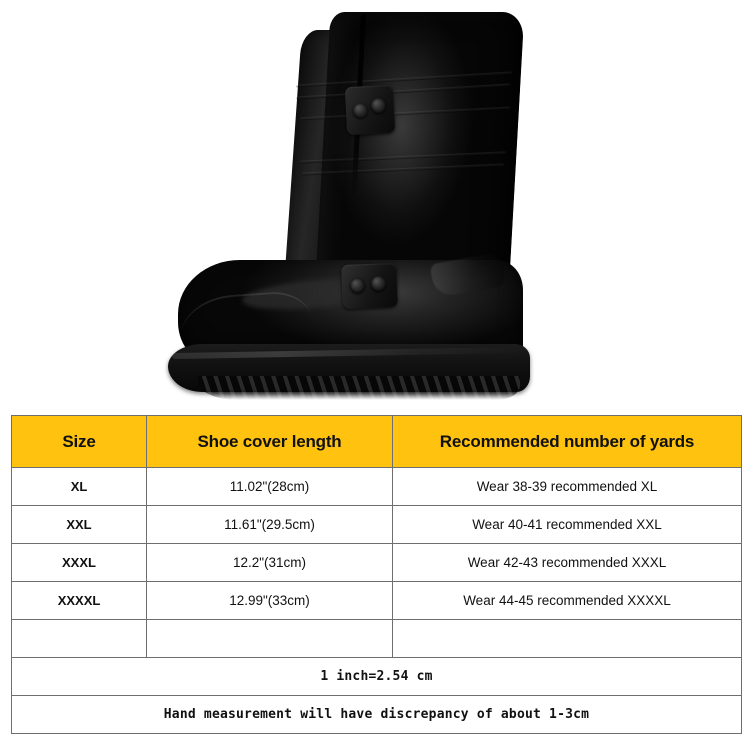 This screenshot has width=750, height=750. I want to click on cell-recommended: Wear 38-39 recommended XL, so click(567, 486).